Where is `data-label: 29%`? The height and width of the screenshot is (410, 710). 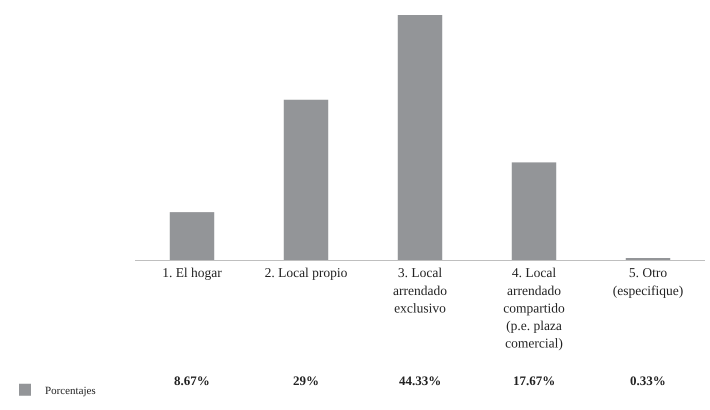 data-label: 29% is located at coordinates (306, 380).